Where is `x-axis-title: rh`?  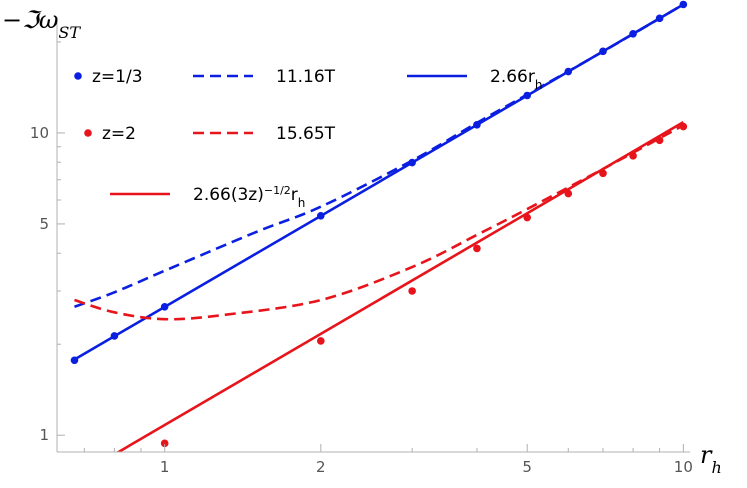
x-axis-title: rh is located at coordinates (711, 459).